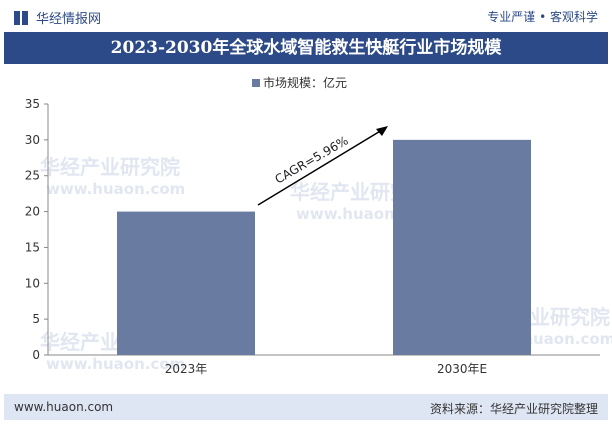 The height and width of the screenshot is (424, 612). What do you see at coordinates (326, 369) in the screenshot?
I see `x-axis-labels: 2023年 2030年E` at bounding box center [326, 369].